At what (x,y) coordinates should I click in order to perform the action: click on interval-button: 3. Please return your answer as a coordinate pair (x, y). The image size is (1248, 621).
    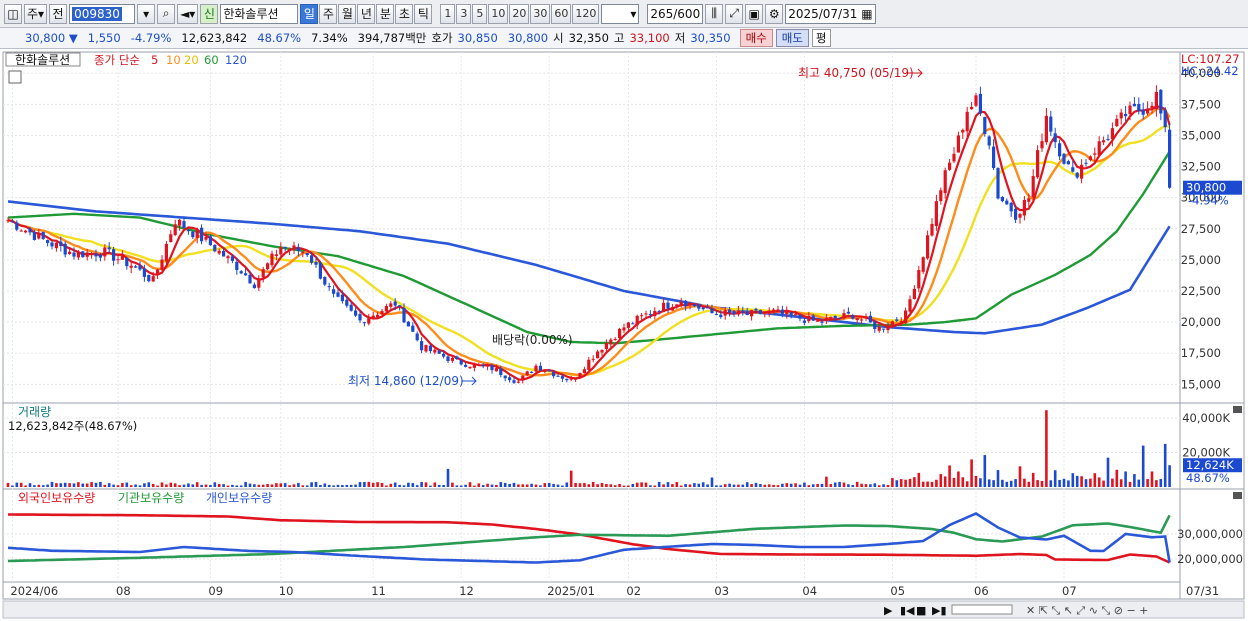
    Looking at the image, I should click on (464, 13).